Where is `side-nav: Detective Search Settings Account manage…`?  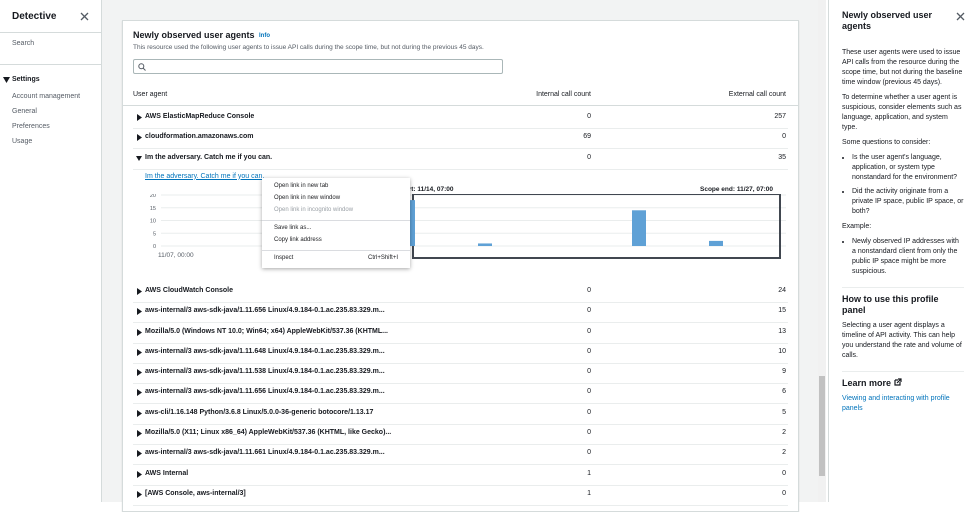 side-nav: Detective Search Settings Account manage… is located at coordinates (51, 251).